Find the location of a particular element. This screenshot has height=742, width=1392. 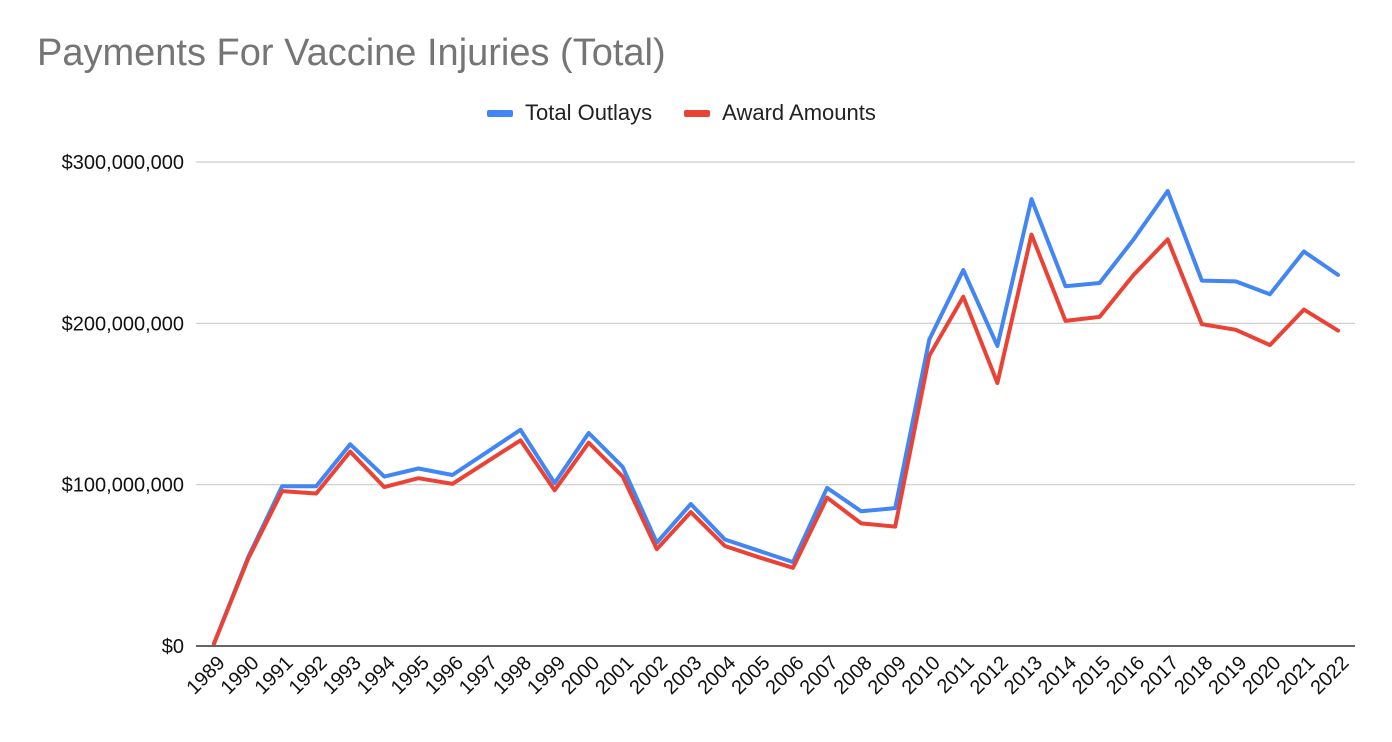

x-tick-label: 2016 is located at coordinates (1125, 675).